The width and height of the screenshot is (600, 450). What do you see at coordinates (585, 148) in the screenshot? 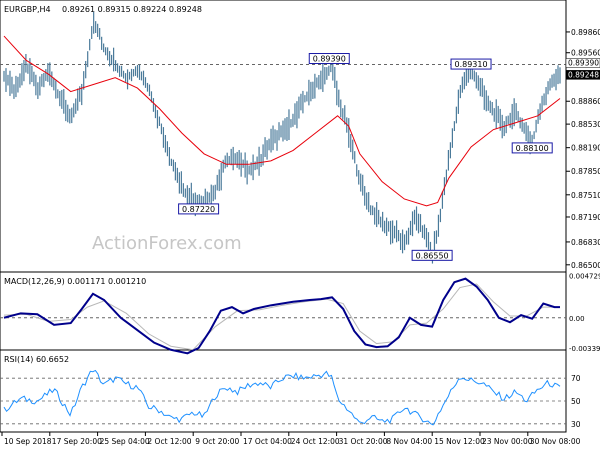
I see `price-y-tick-label: 0.88190` at bounding box center [585, 148].